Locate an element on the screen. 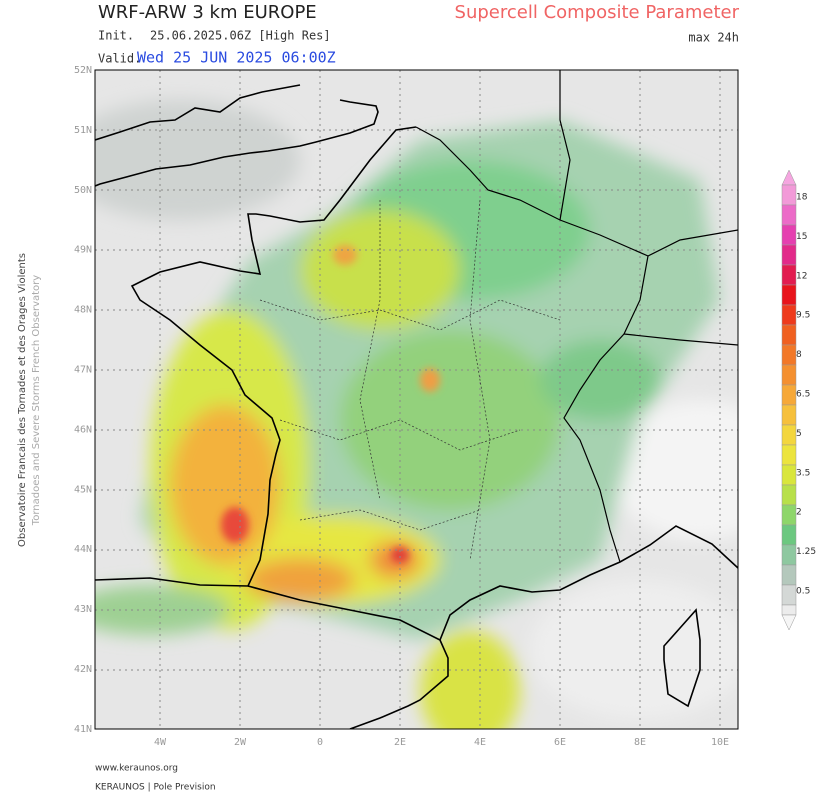 This screenshot has width=834, height=800. valid-label: Valid. is located at coordinates (119, 59).